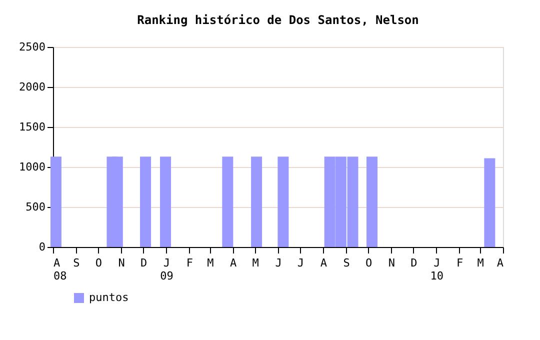 This screenshot has width=540, height=340. What do you see at coordinates (32, 127) in the screenshot?
I see `y-tick-label: 1500` at bounding box center [32, 127].